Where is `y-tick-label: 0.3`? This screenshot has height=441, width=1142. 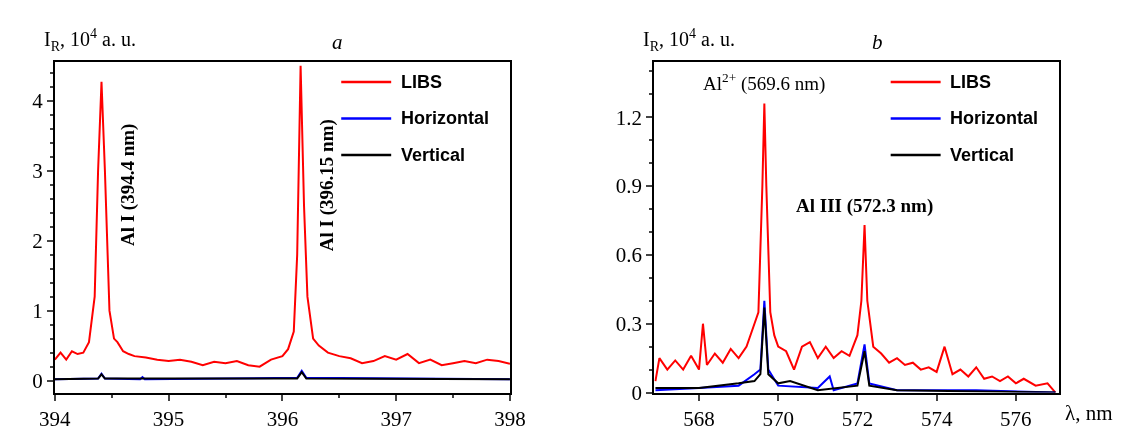
y-tick-label: 0.3 is located at coordinates (629, 324).